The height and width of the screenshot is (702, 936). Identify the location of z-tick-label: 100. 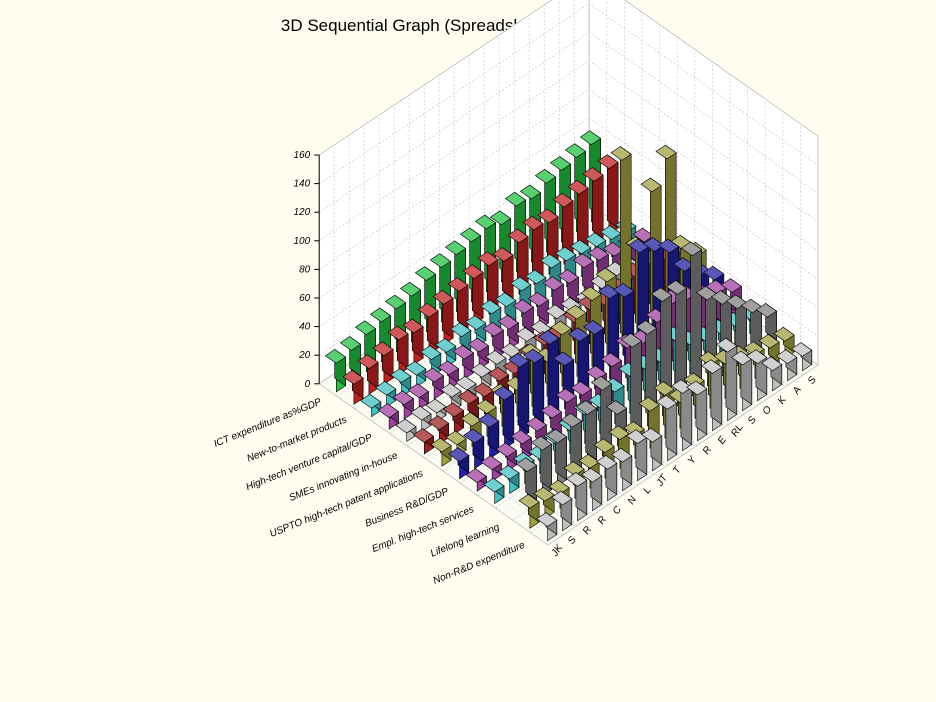
(302, 241).